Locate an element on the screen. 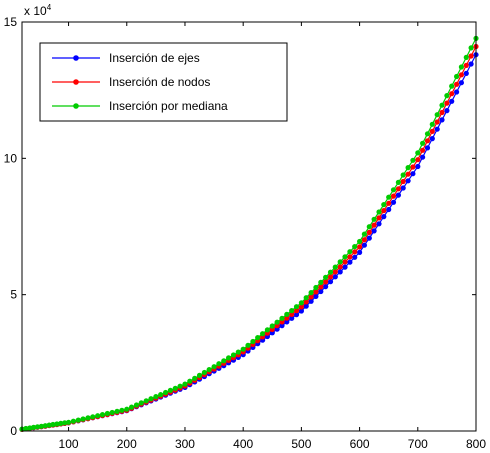 The width and height of the screenshot is (490, 453). x-tick-label: 600 is located at coordinates (360, 444).